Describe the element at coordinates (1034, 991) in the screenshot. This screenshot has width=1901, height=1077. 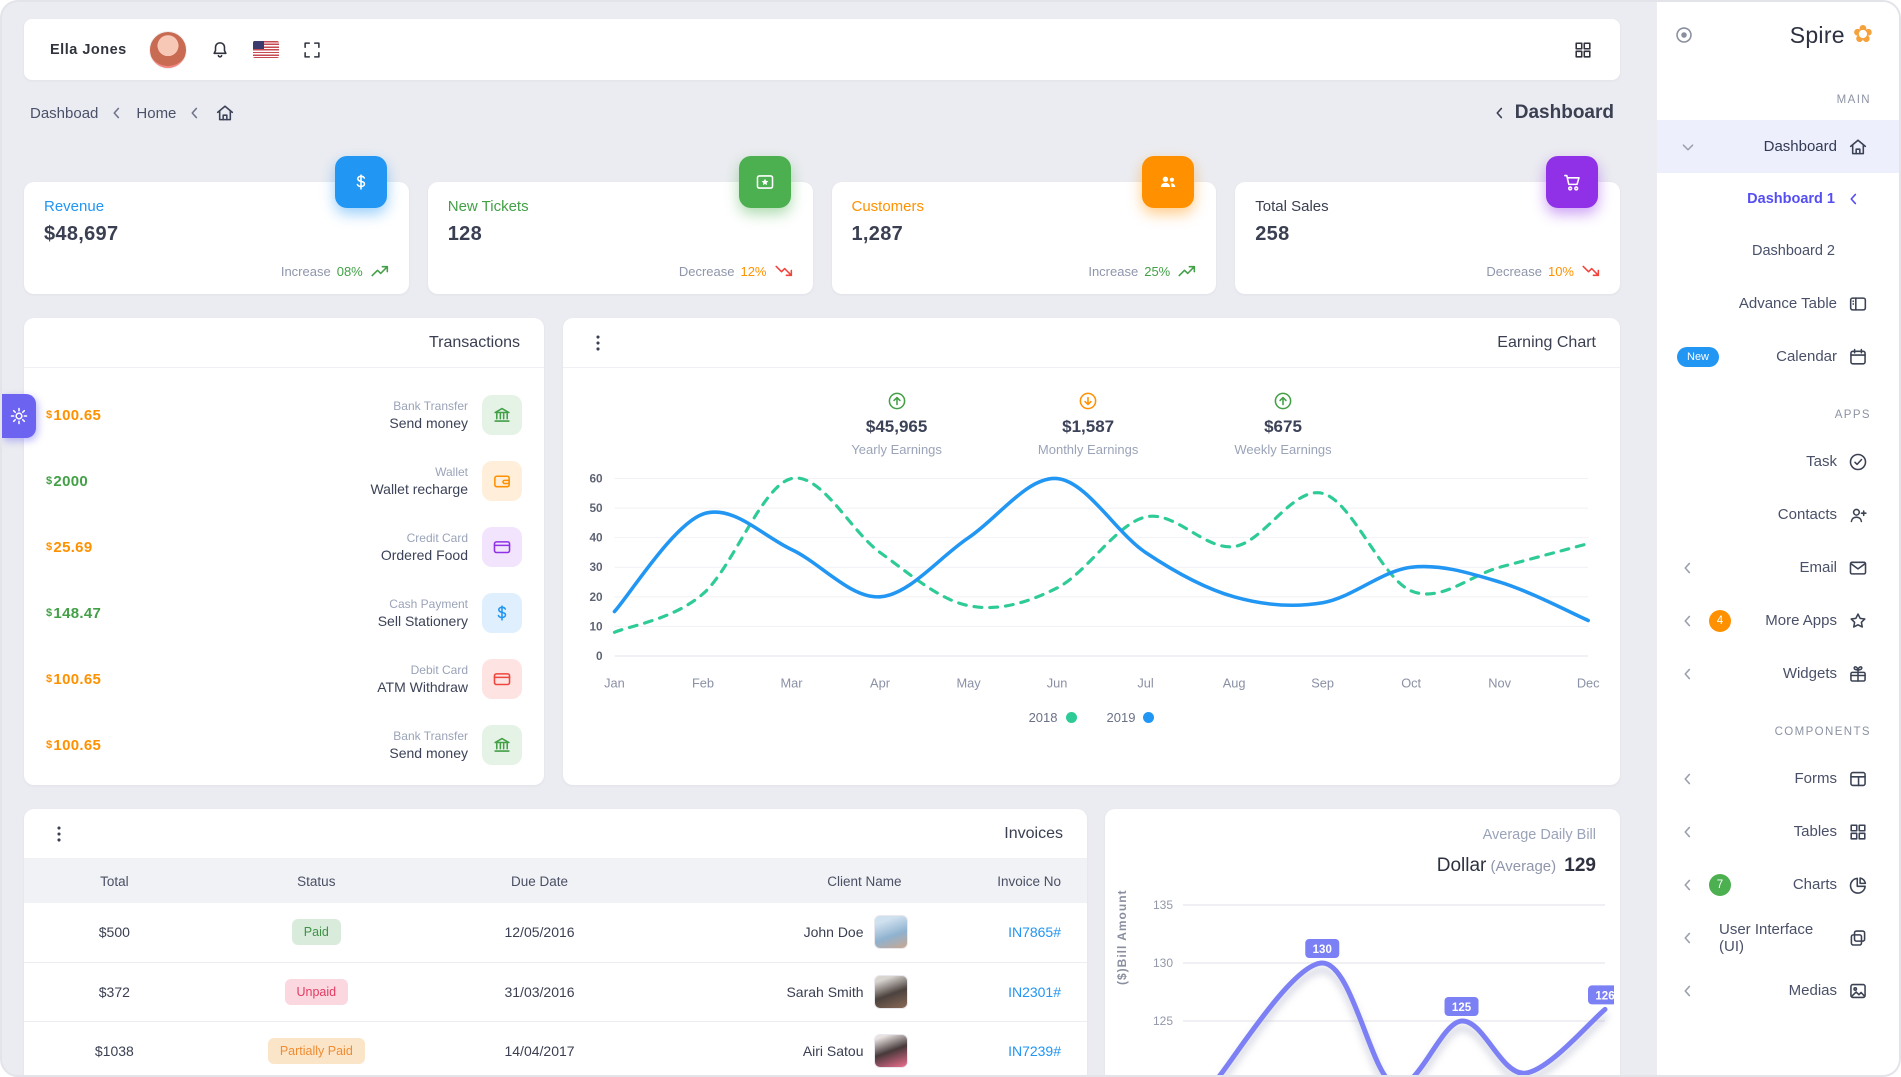
I see `invoice-number-link: IN2301#` at that location.